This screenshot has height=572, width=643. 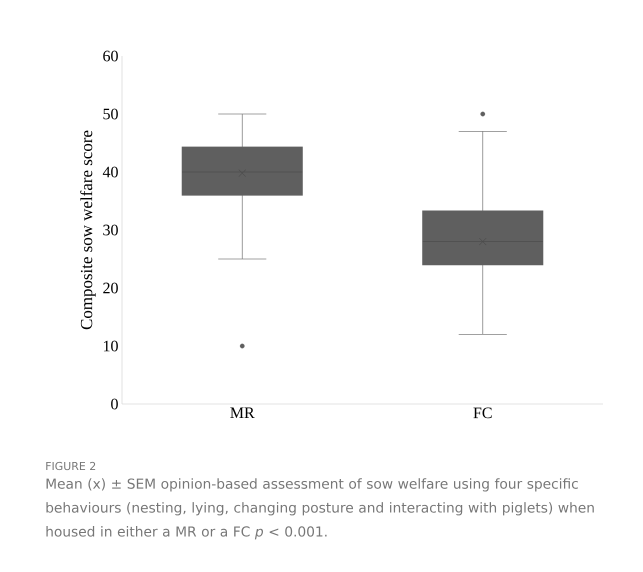 I want to click on y-tick-label: 10, so click(x=111, y=346).